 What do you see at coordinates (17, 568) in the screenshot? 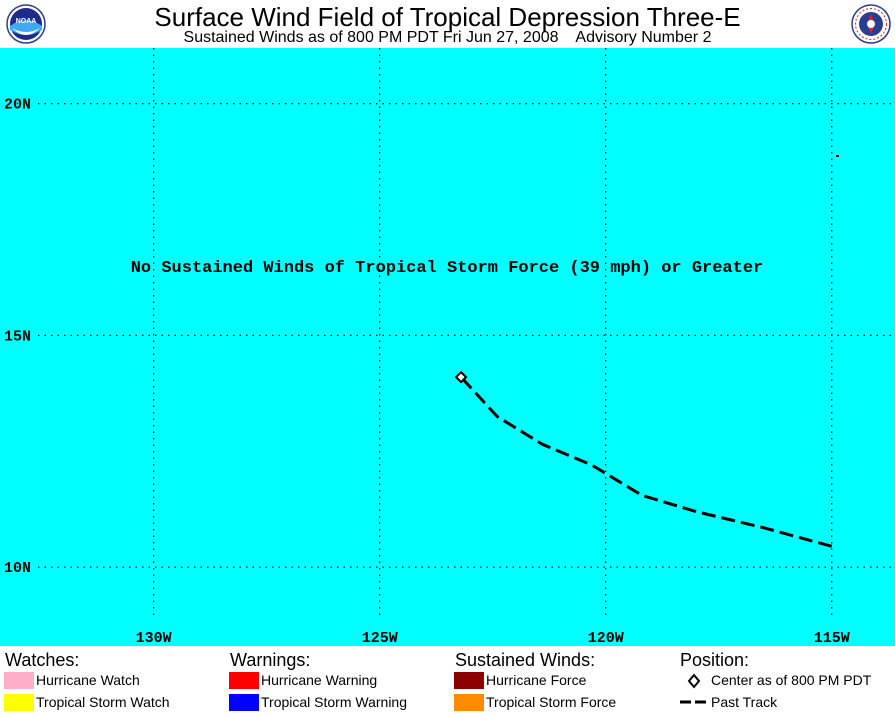
I see `latitude-label: 10N` at bounding box center [17, 568].